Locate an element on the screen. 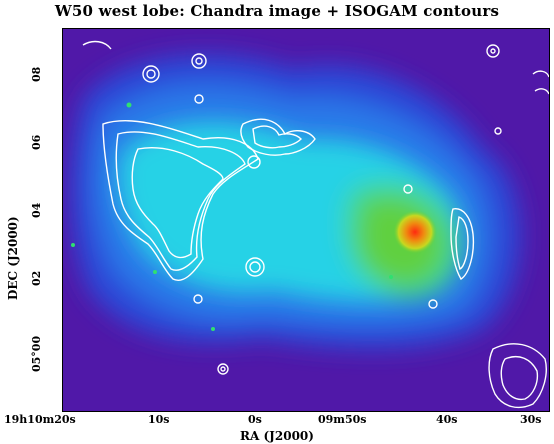  x-tick-label: 19h10m20s is located at coordinates (40, 419).